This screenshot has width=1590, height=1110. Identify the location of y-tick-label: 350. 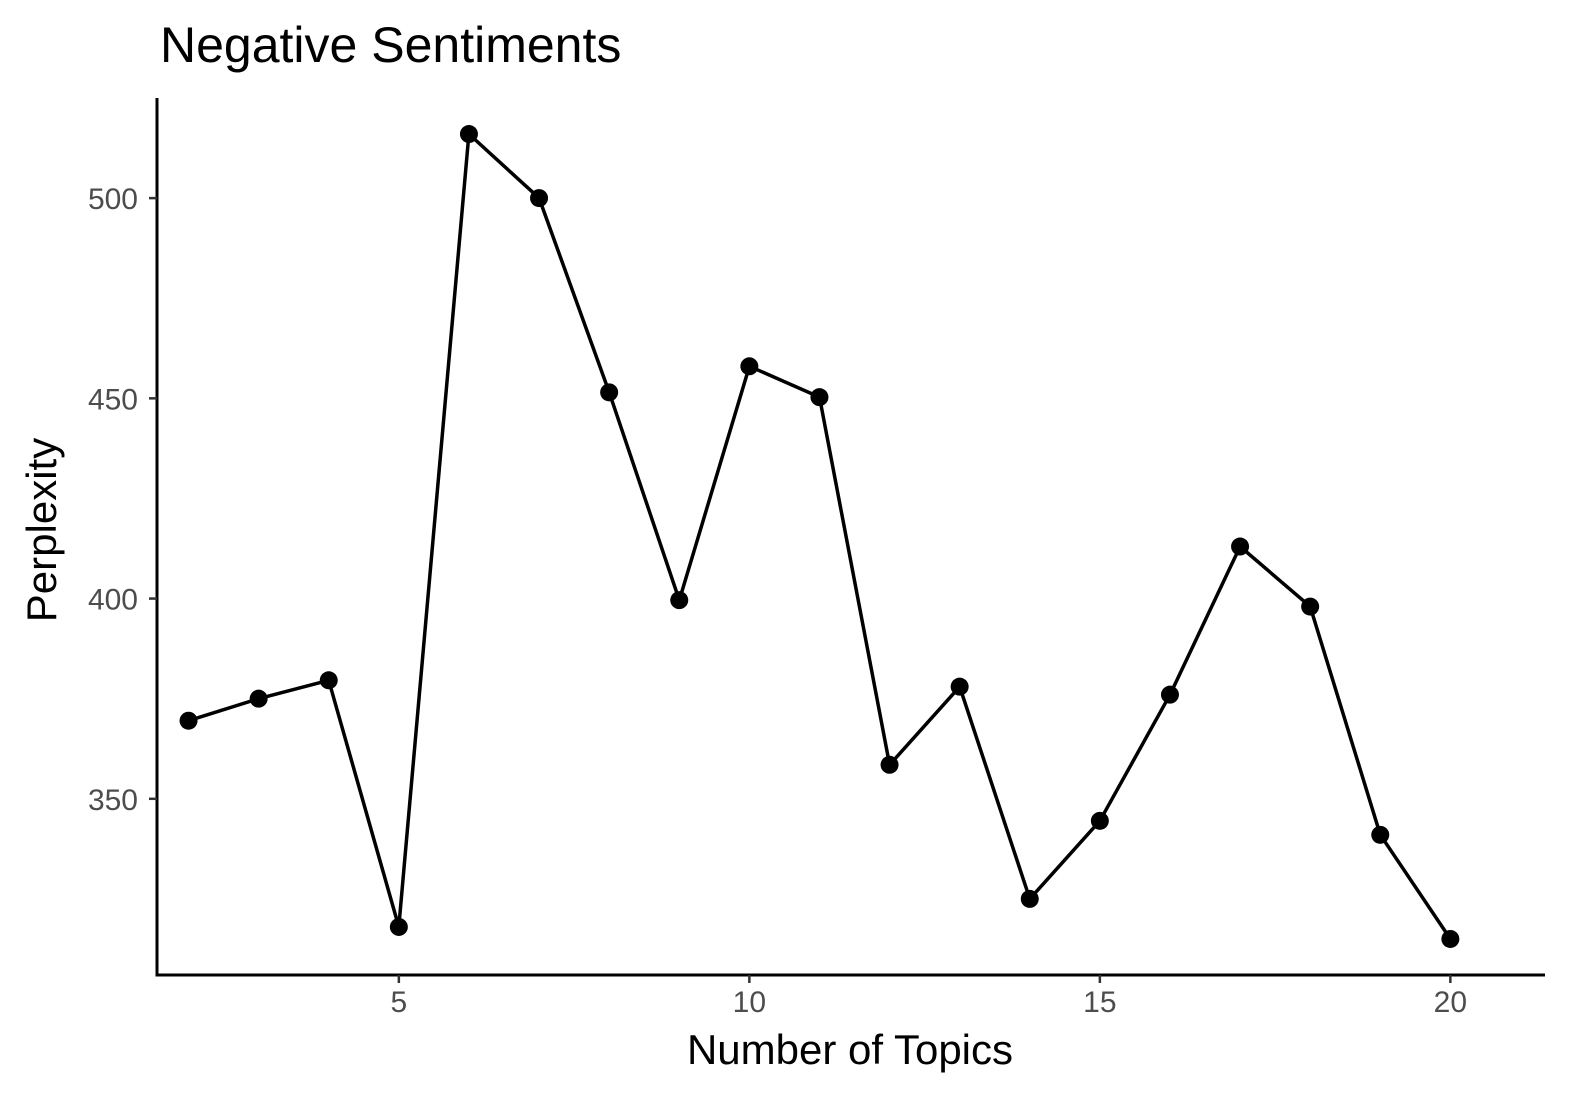
(113, 800).